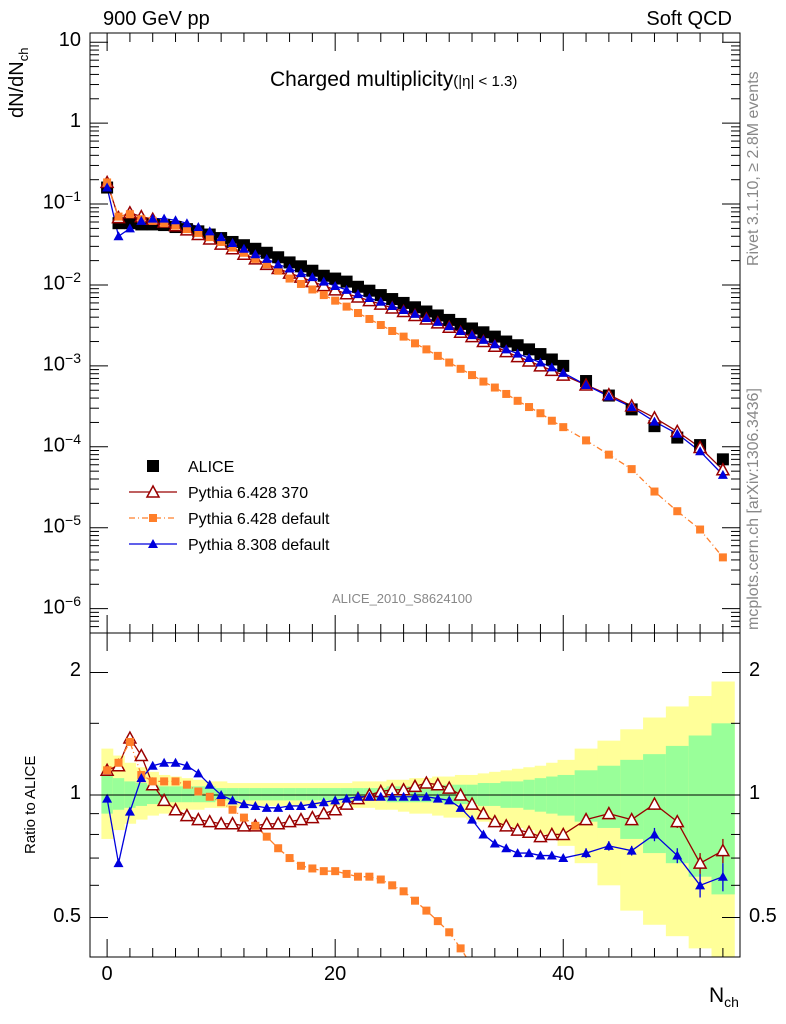 The image size is (786, 1024). I want to click on y-tick-label: 10⁻⁵, so click(62, 525).